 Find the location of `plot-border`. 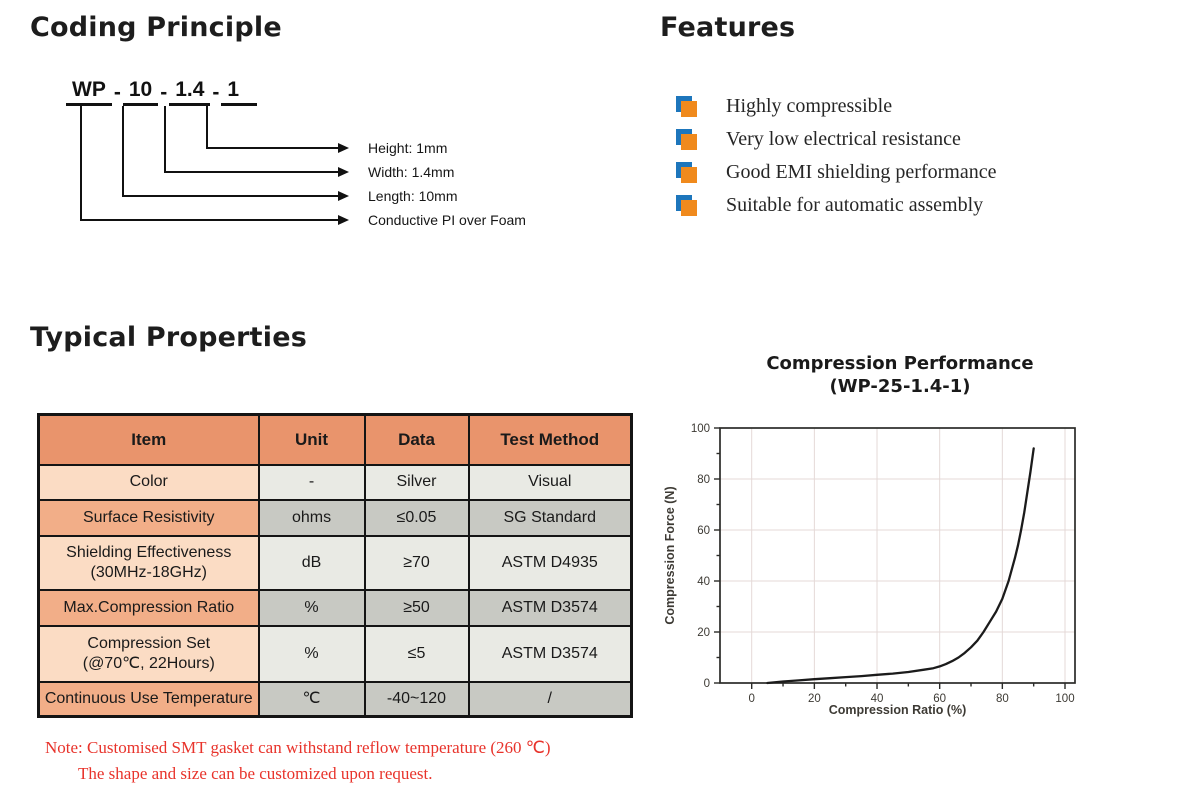

plot-border is located at coordinates (897, 555).